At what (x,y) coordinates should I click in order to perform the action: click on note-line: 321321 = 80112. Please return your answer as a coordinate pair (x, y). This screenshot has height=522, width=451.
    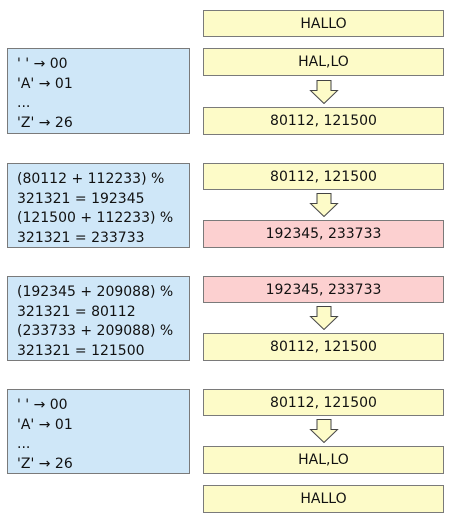
    Looking at the image, I should click on (76, 311).